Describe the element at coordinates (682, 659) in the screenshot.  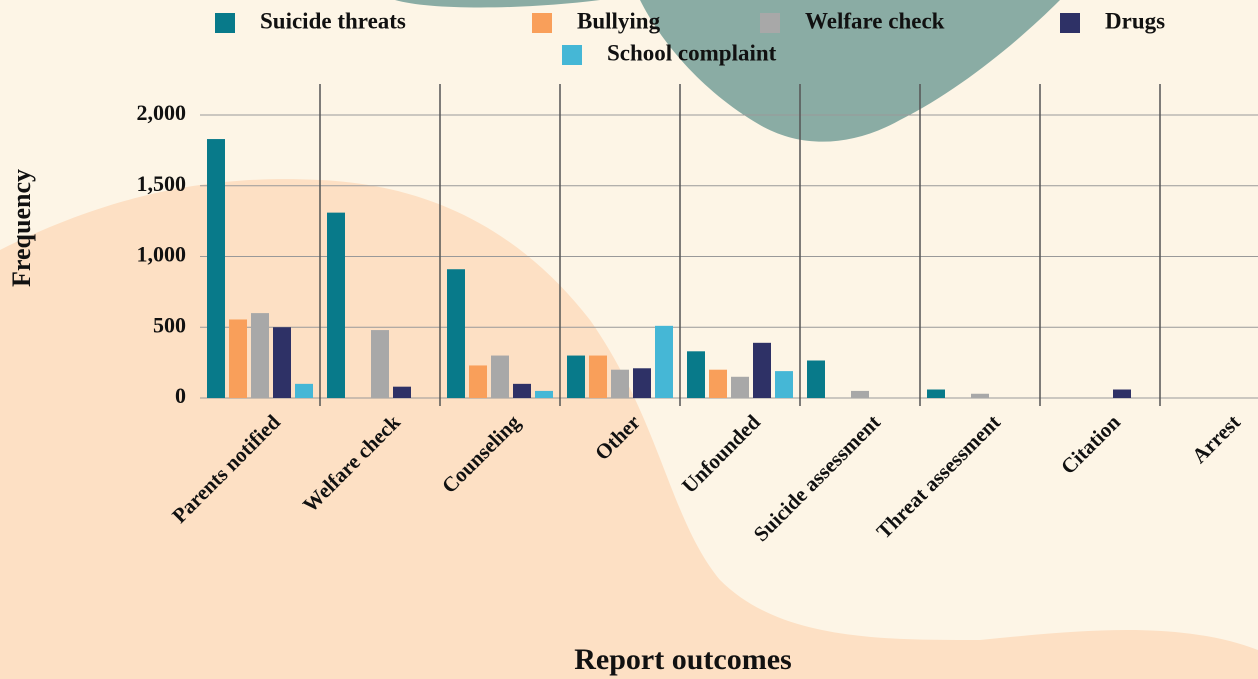
I see `x-axis-label: Report outcomes` at that location.